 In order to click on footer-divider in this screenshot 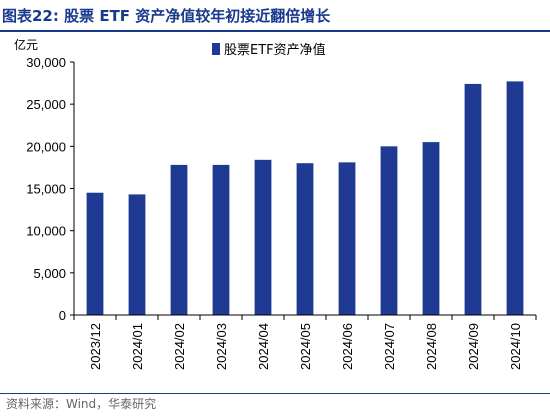, I will do `click(275, 393)`.